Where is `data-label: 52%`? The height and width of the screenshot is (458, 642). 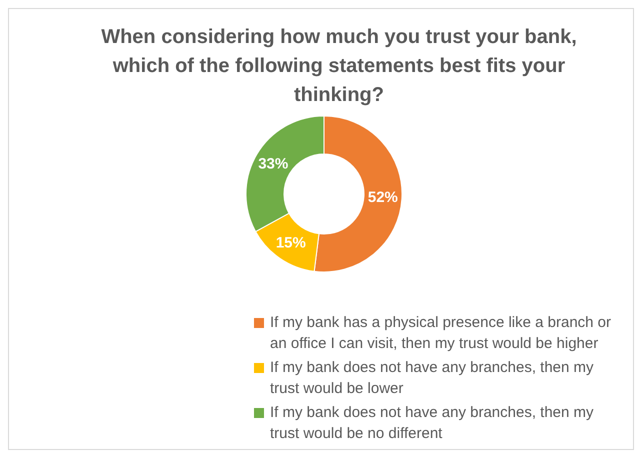
data-label: 52% is located at coordinates (383, 197).